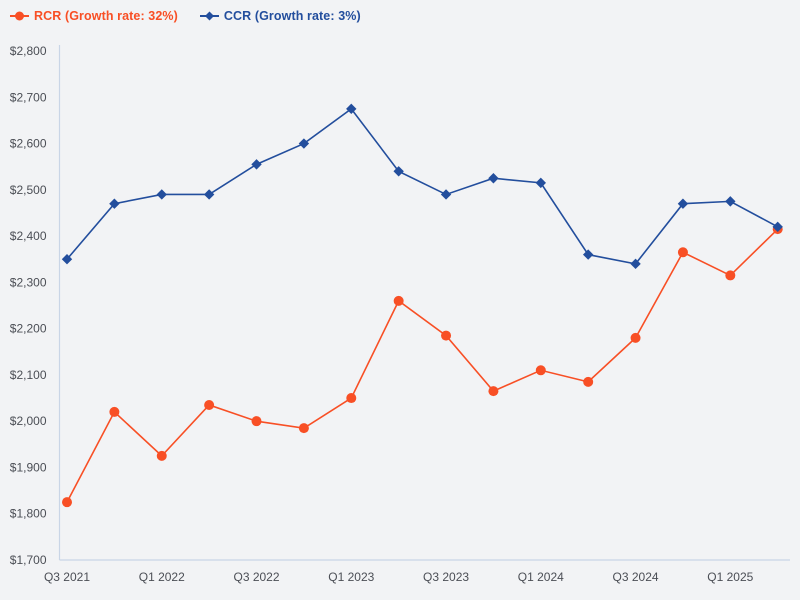 The height and width of the screenshot is (600, 800). Describe the element at coordinates (636, 577) in the screenshot. I see `x-tick-label: Q3 2024` at that location.